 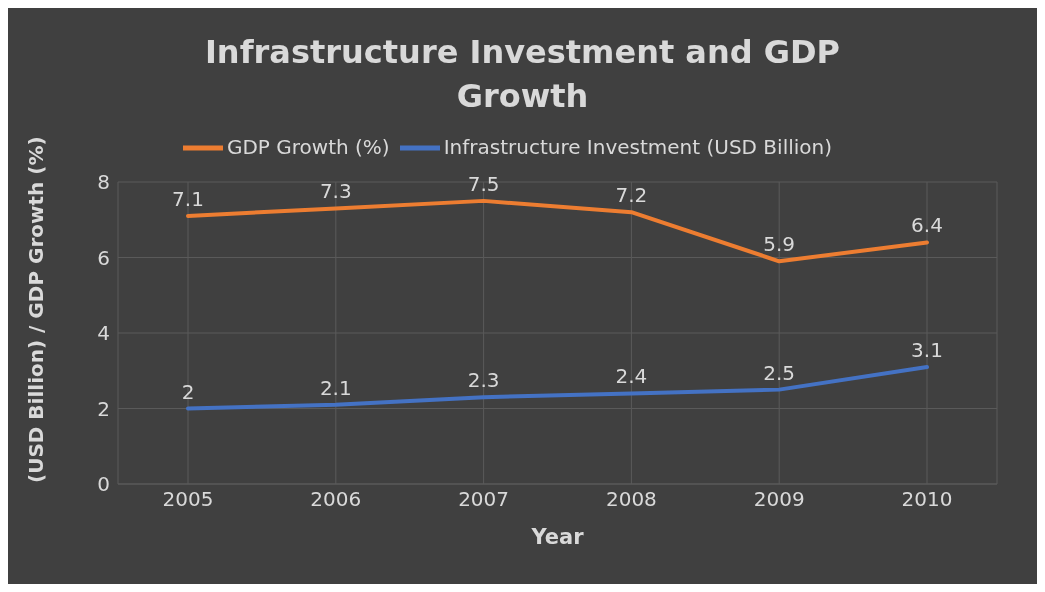 I want to click on y-tick-label: 8, so click(x=103, y=182).